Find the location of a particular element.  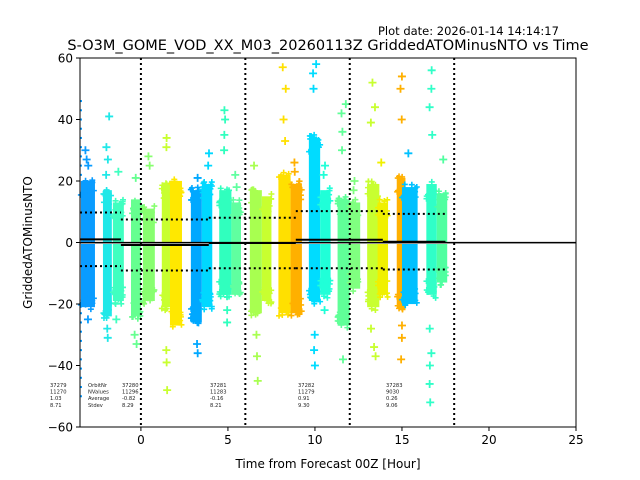

y-tick-label: 40 is located at coordinates (65, 120).